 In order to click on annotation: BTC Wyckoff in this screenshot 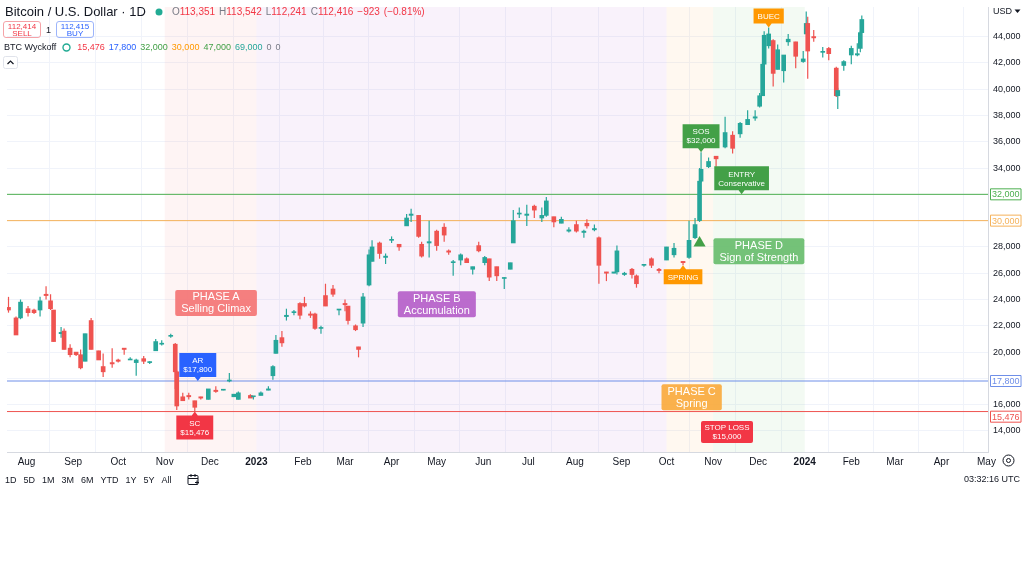, I will do `click(30, 47)`.